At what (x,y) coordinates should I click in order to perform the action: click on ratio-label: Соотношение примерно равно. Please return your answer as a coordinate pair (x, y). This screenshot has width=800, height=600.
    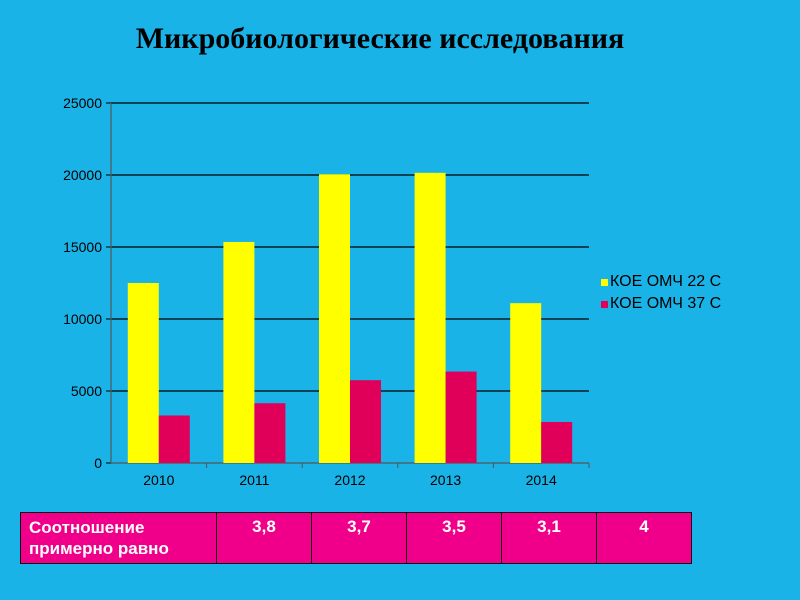
    Looking at the image, I should click on (118, 538).